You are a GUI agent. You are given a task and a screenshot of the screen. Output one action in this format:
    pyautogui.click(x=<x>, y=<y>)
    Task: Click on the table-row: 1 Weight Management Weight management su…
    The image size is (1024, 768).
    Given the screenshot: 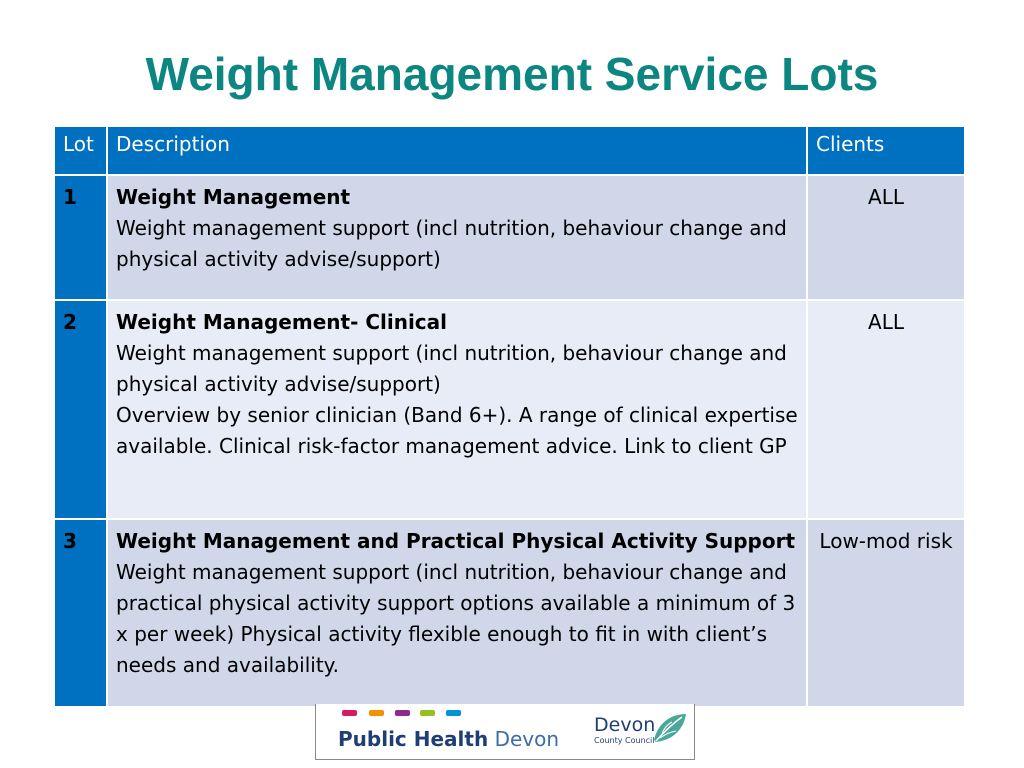 What is the action you would take?
    pyautogui.click(x=509, y=237)
    